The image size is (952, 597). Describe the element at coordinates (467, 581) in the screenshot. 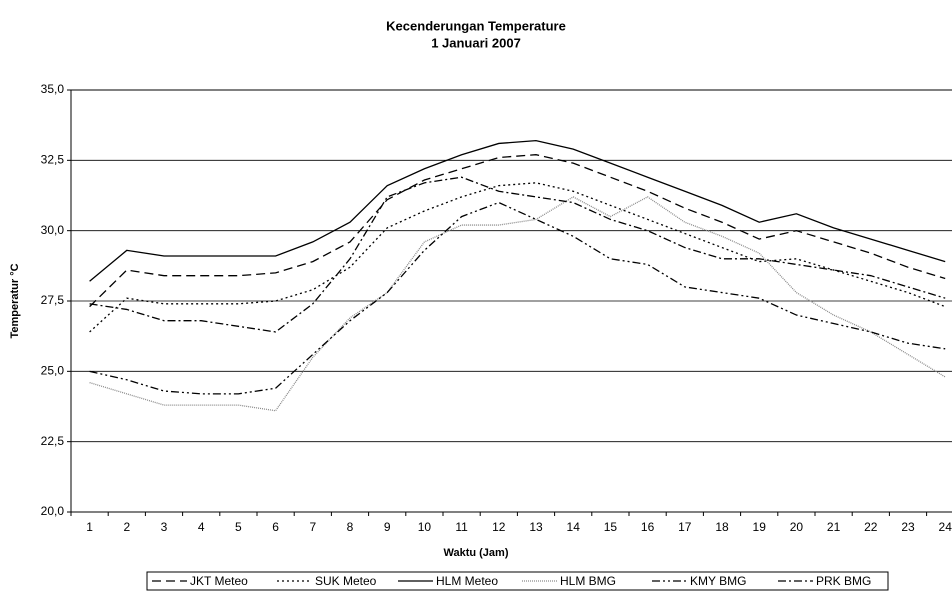

I see `legend-label: HLM Meteo` at that location.